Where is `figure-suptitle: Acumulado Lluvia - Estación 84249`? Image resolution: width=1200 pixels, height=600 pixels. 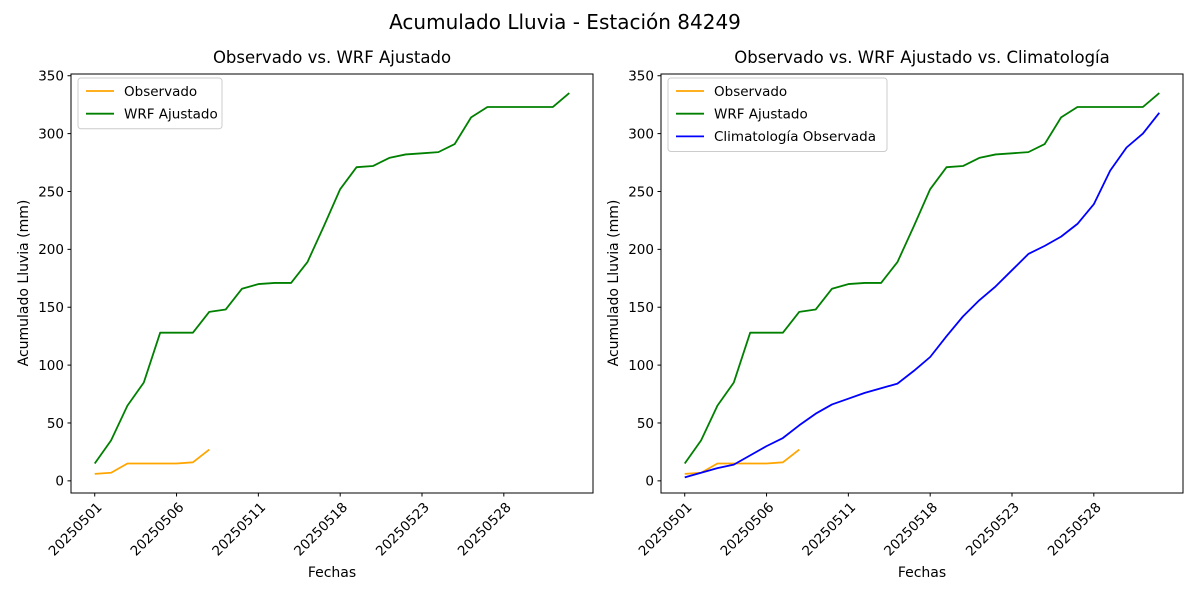
figure-suptitle: Acumulado Lluvia - Estación 84249 is located at coordinates (565, 22).